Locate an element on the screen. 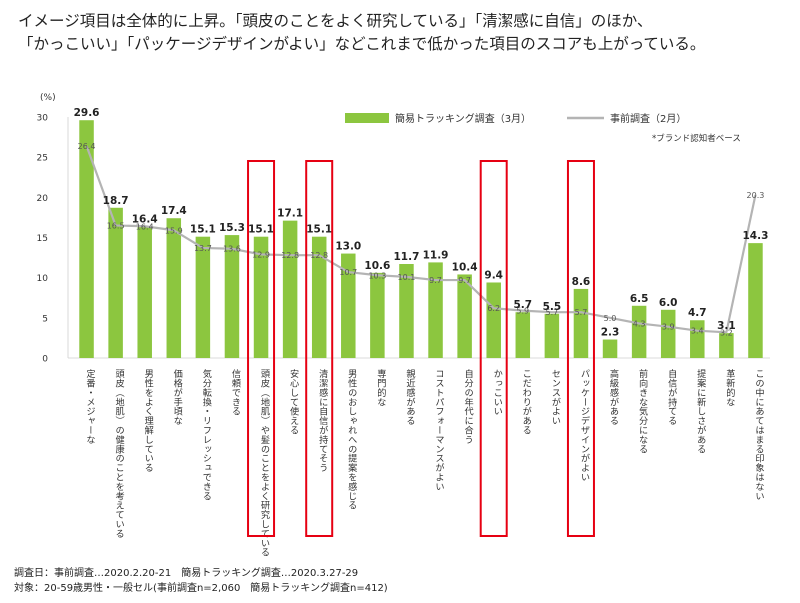  category-label: 前向きな気分になる is located at coordinates (643, 411).